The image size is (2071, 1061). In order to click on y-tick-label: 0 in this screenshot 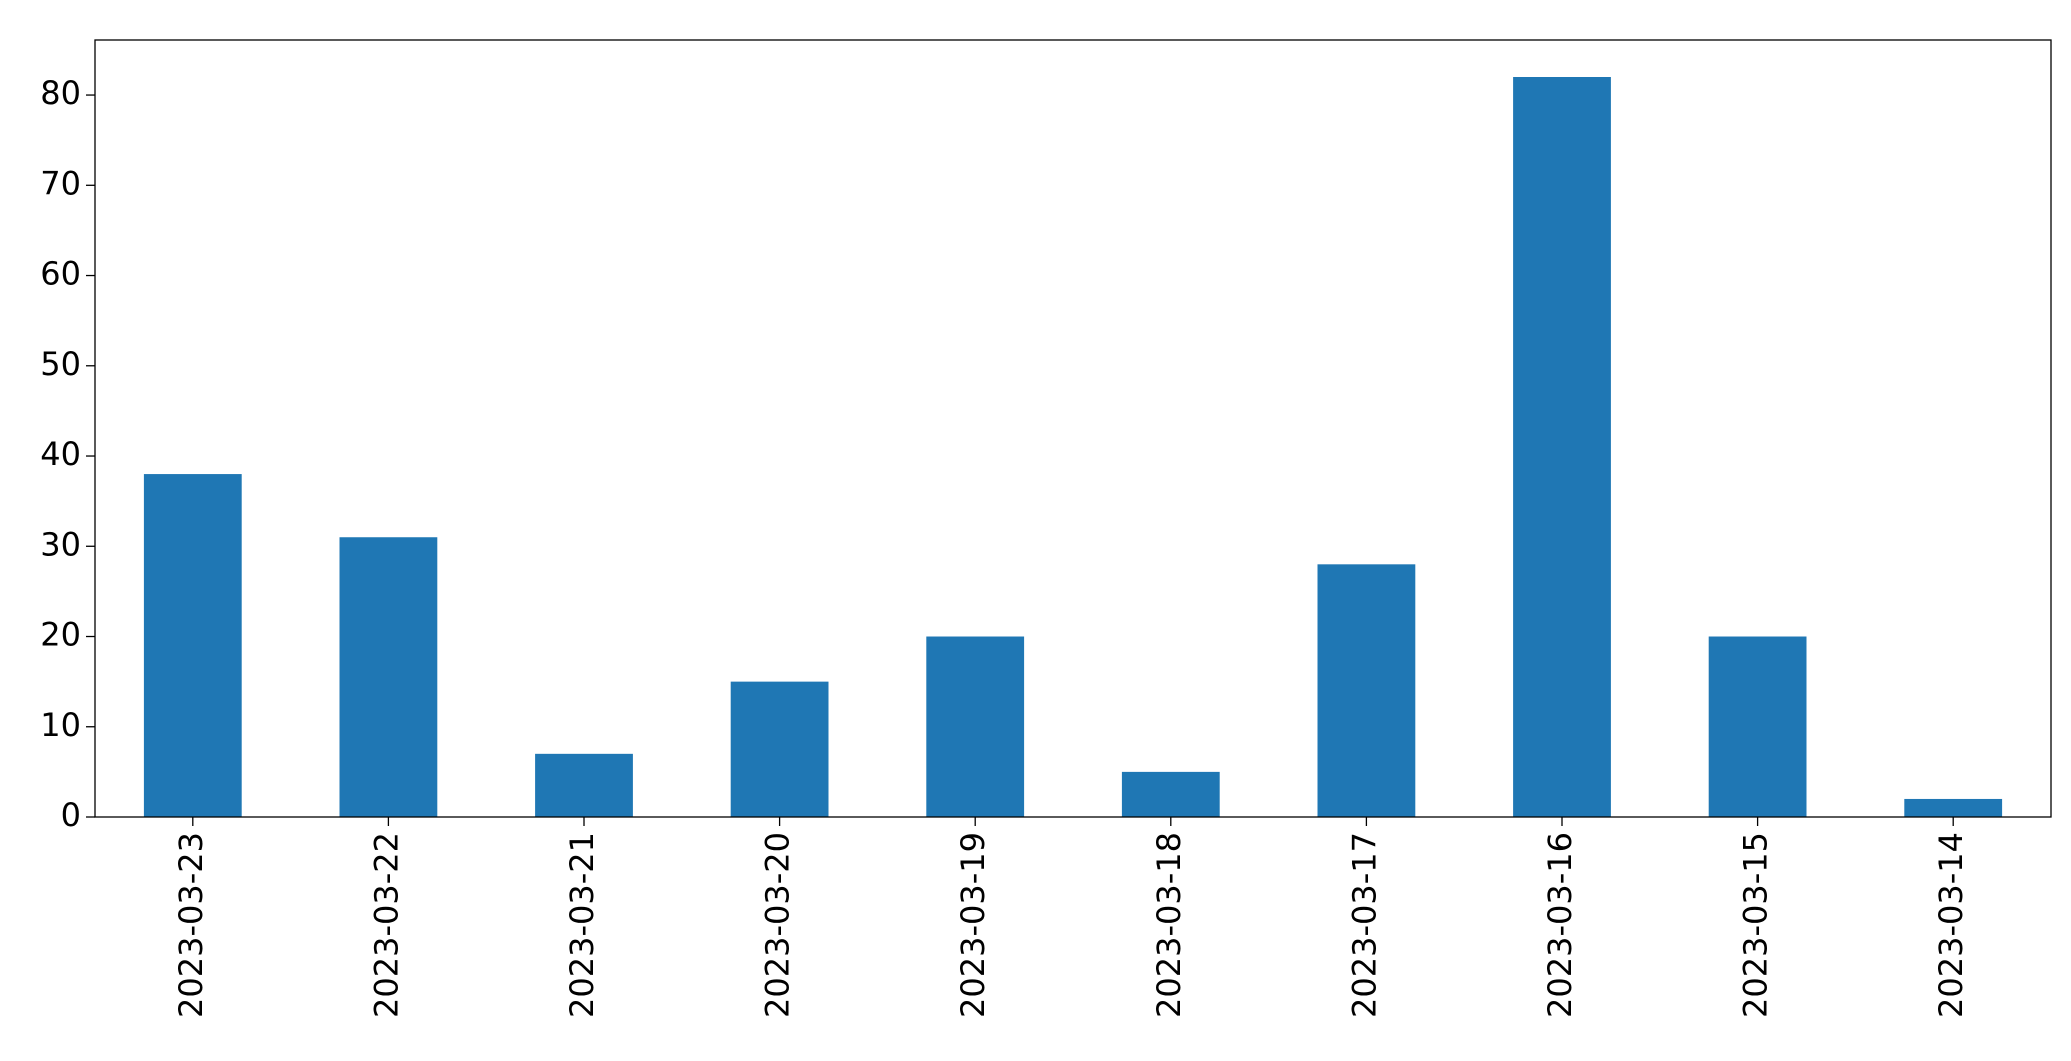, I will do `click(71, 815)`.